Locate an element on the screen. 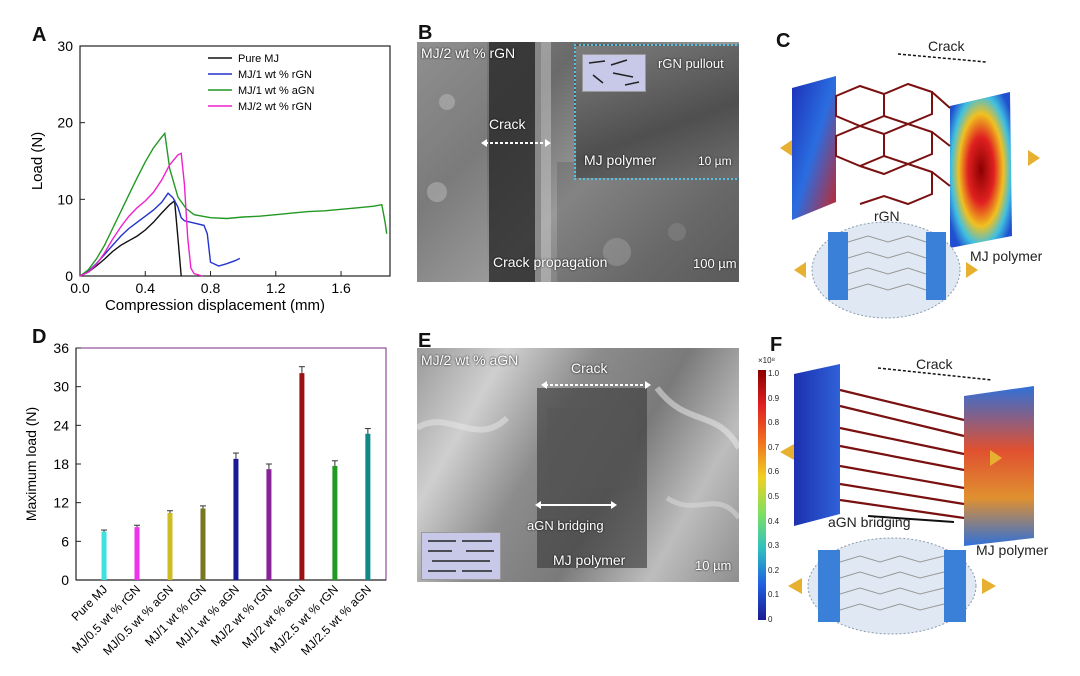 This screenshot has width=1080, height=676. rgn-label: rGN is located at coordinates (887, 216).